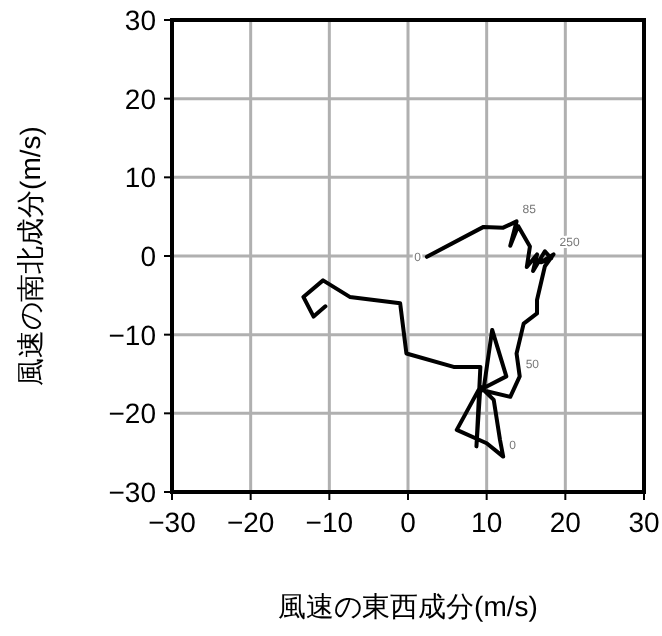 This screenshot has height=636, width=662. Describe the element at coordinates (428, 339) in the screenshot. I see `line-series` at that location.